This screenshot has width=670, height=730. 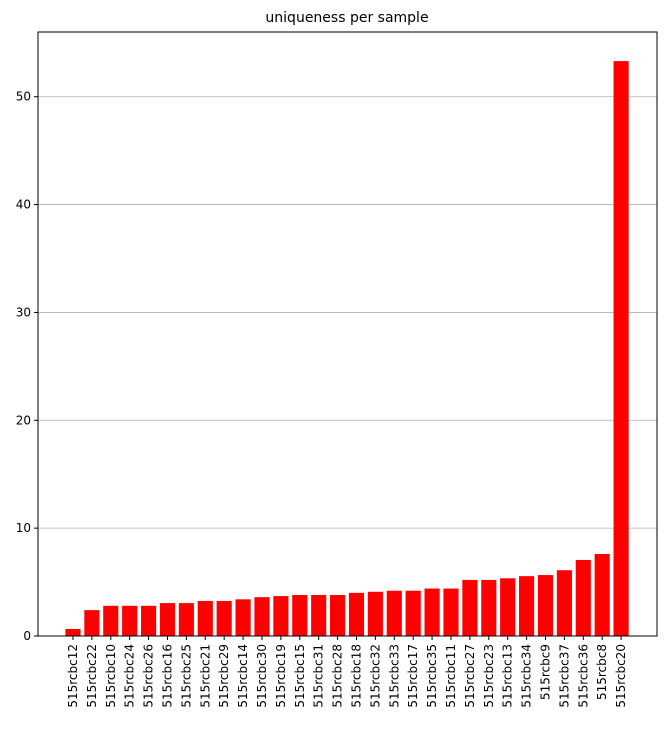 I want to click on x-tick-label: 515rcbc15, so click(x=300, y=676).